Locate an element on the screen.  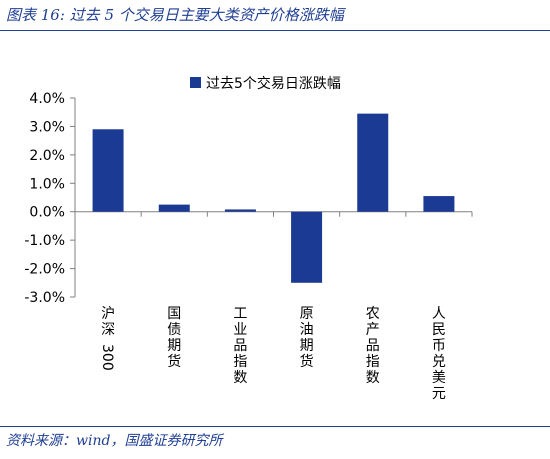
figure-title: 图表 16: 过去 5 个交易日主要大类资产价格涨跌幅 is located at coordinates (175, 15).